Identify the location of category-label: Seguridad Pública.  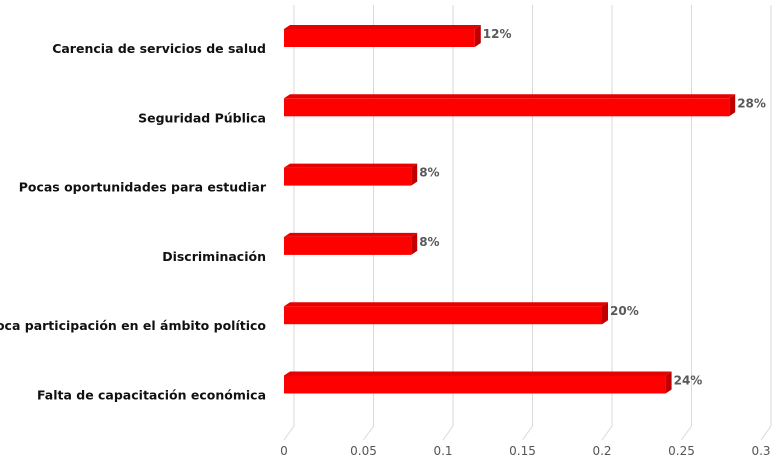
(202, 117).